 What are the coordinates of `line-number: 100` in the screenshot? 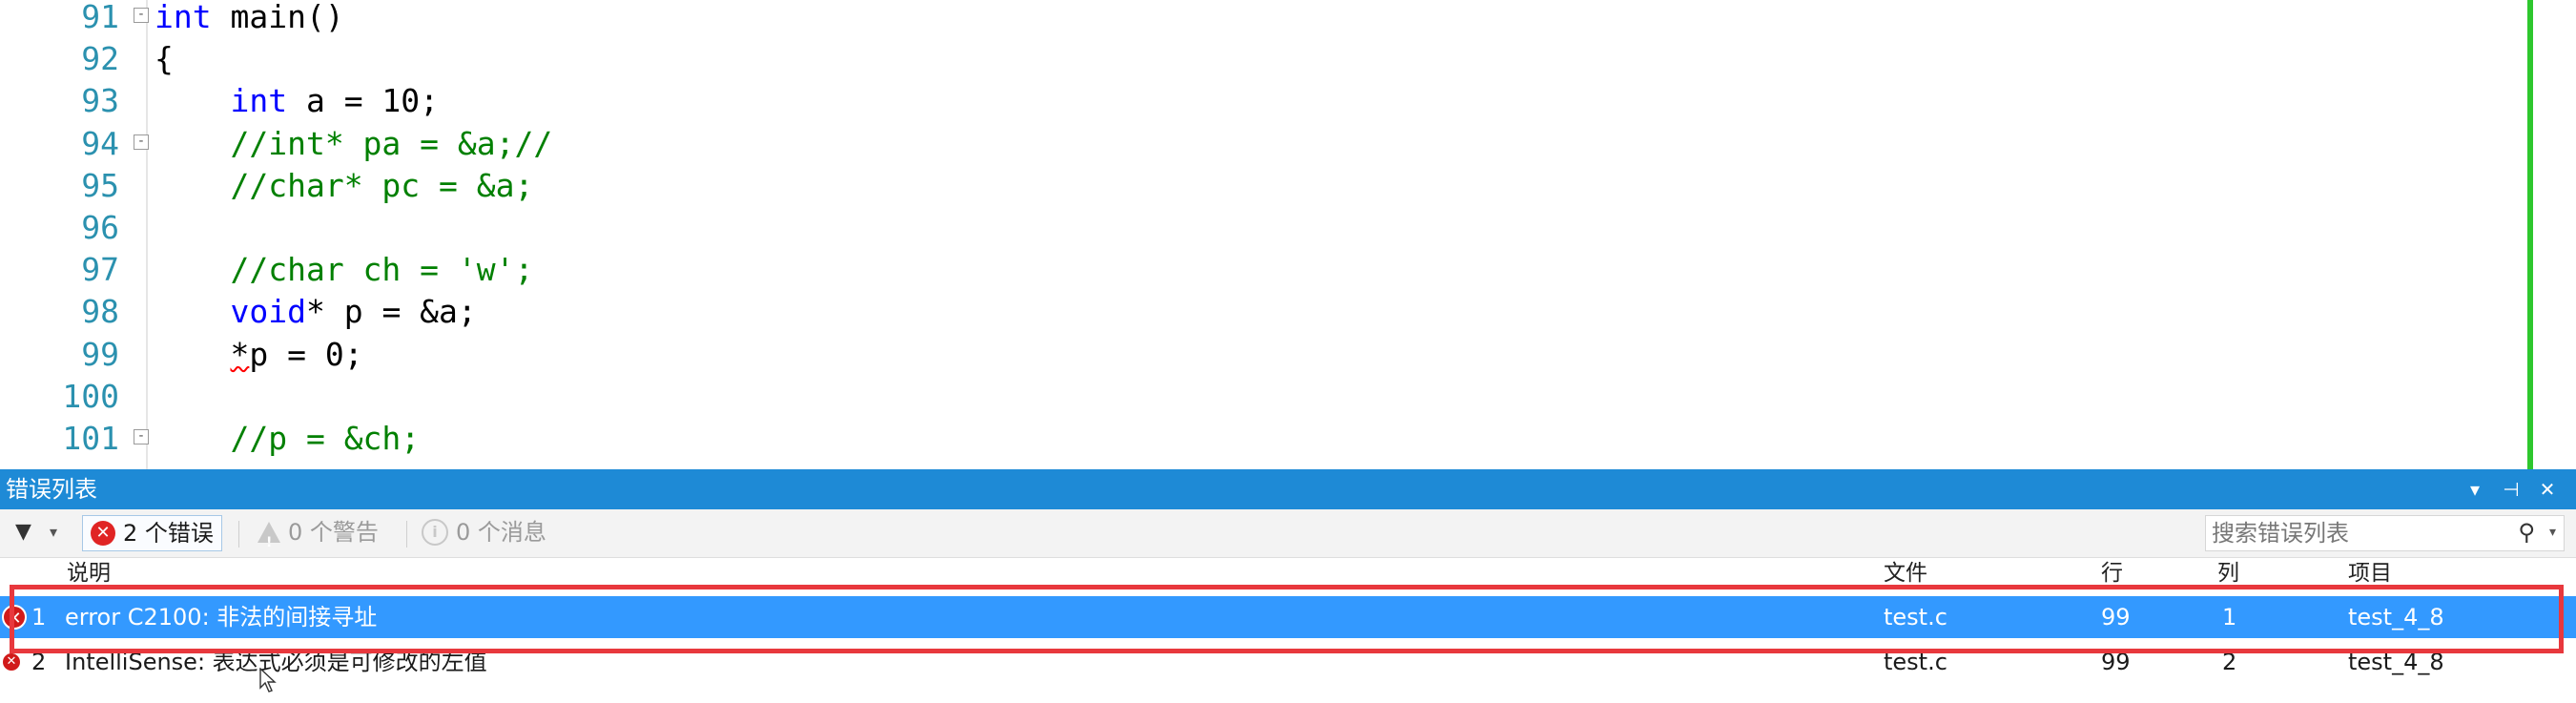 It's located at (90, 396).